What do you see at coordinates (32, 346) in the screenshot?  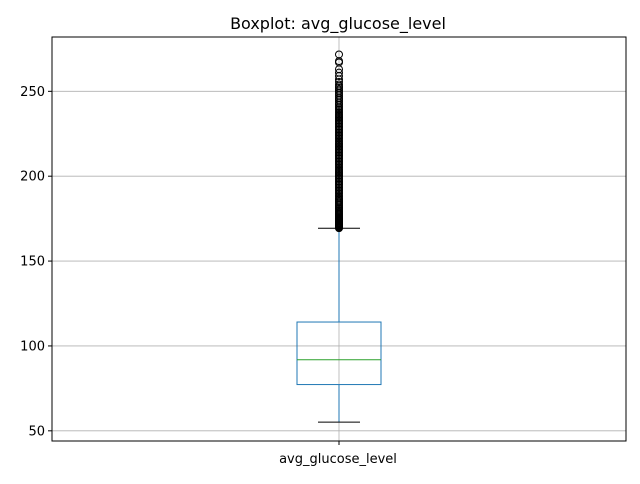 I see `y-tick-label-100: 100` at bounding box center [32, 346].